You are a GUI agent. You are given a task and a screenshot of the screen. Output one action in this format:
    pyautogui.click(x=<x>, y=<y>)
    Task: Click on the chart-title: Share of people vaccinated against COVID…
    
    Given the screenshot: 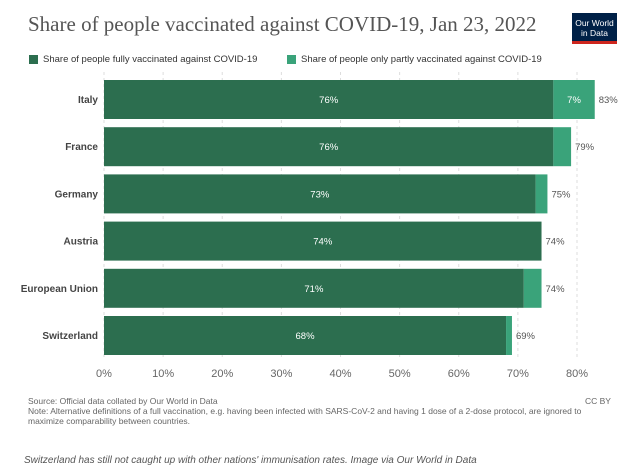 What is the action you would take?
    pyautogui.click(x=282, y=24)
    